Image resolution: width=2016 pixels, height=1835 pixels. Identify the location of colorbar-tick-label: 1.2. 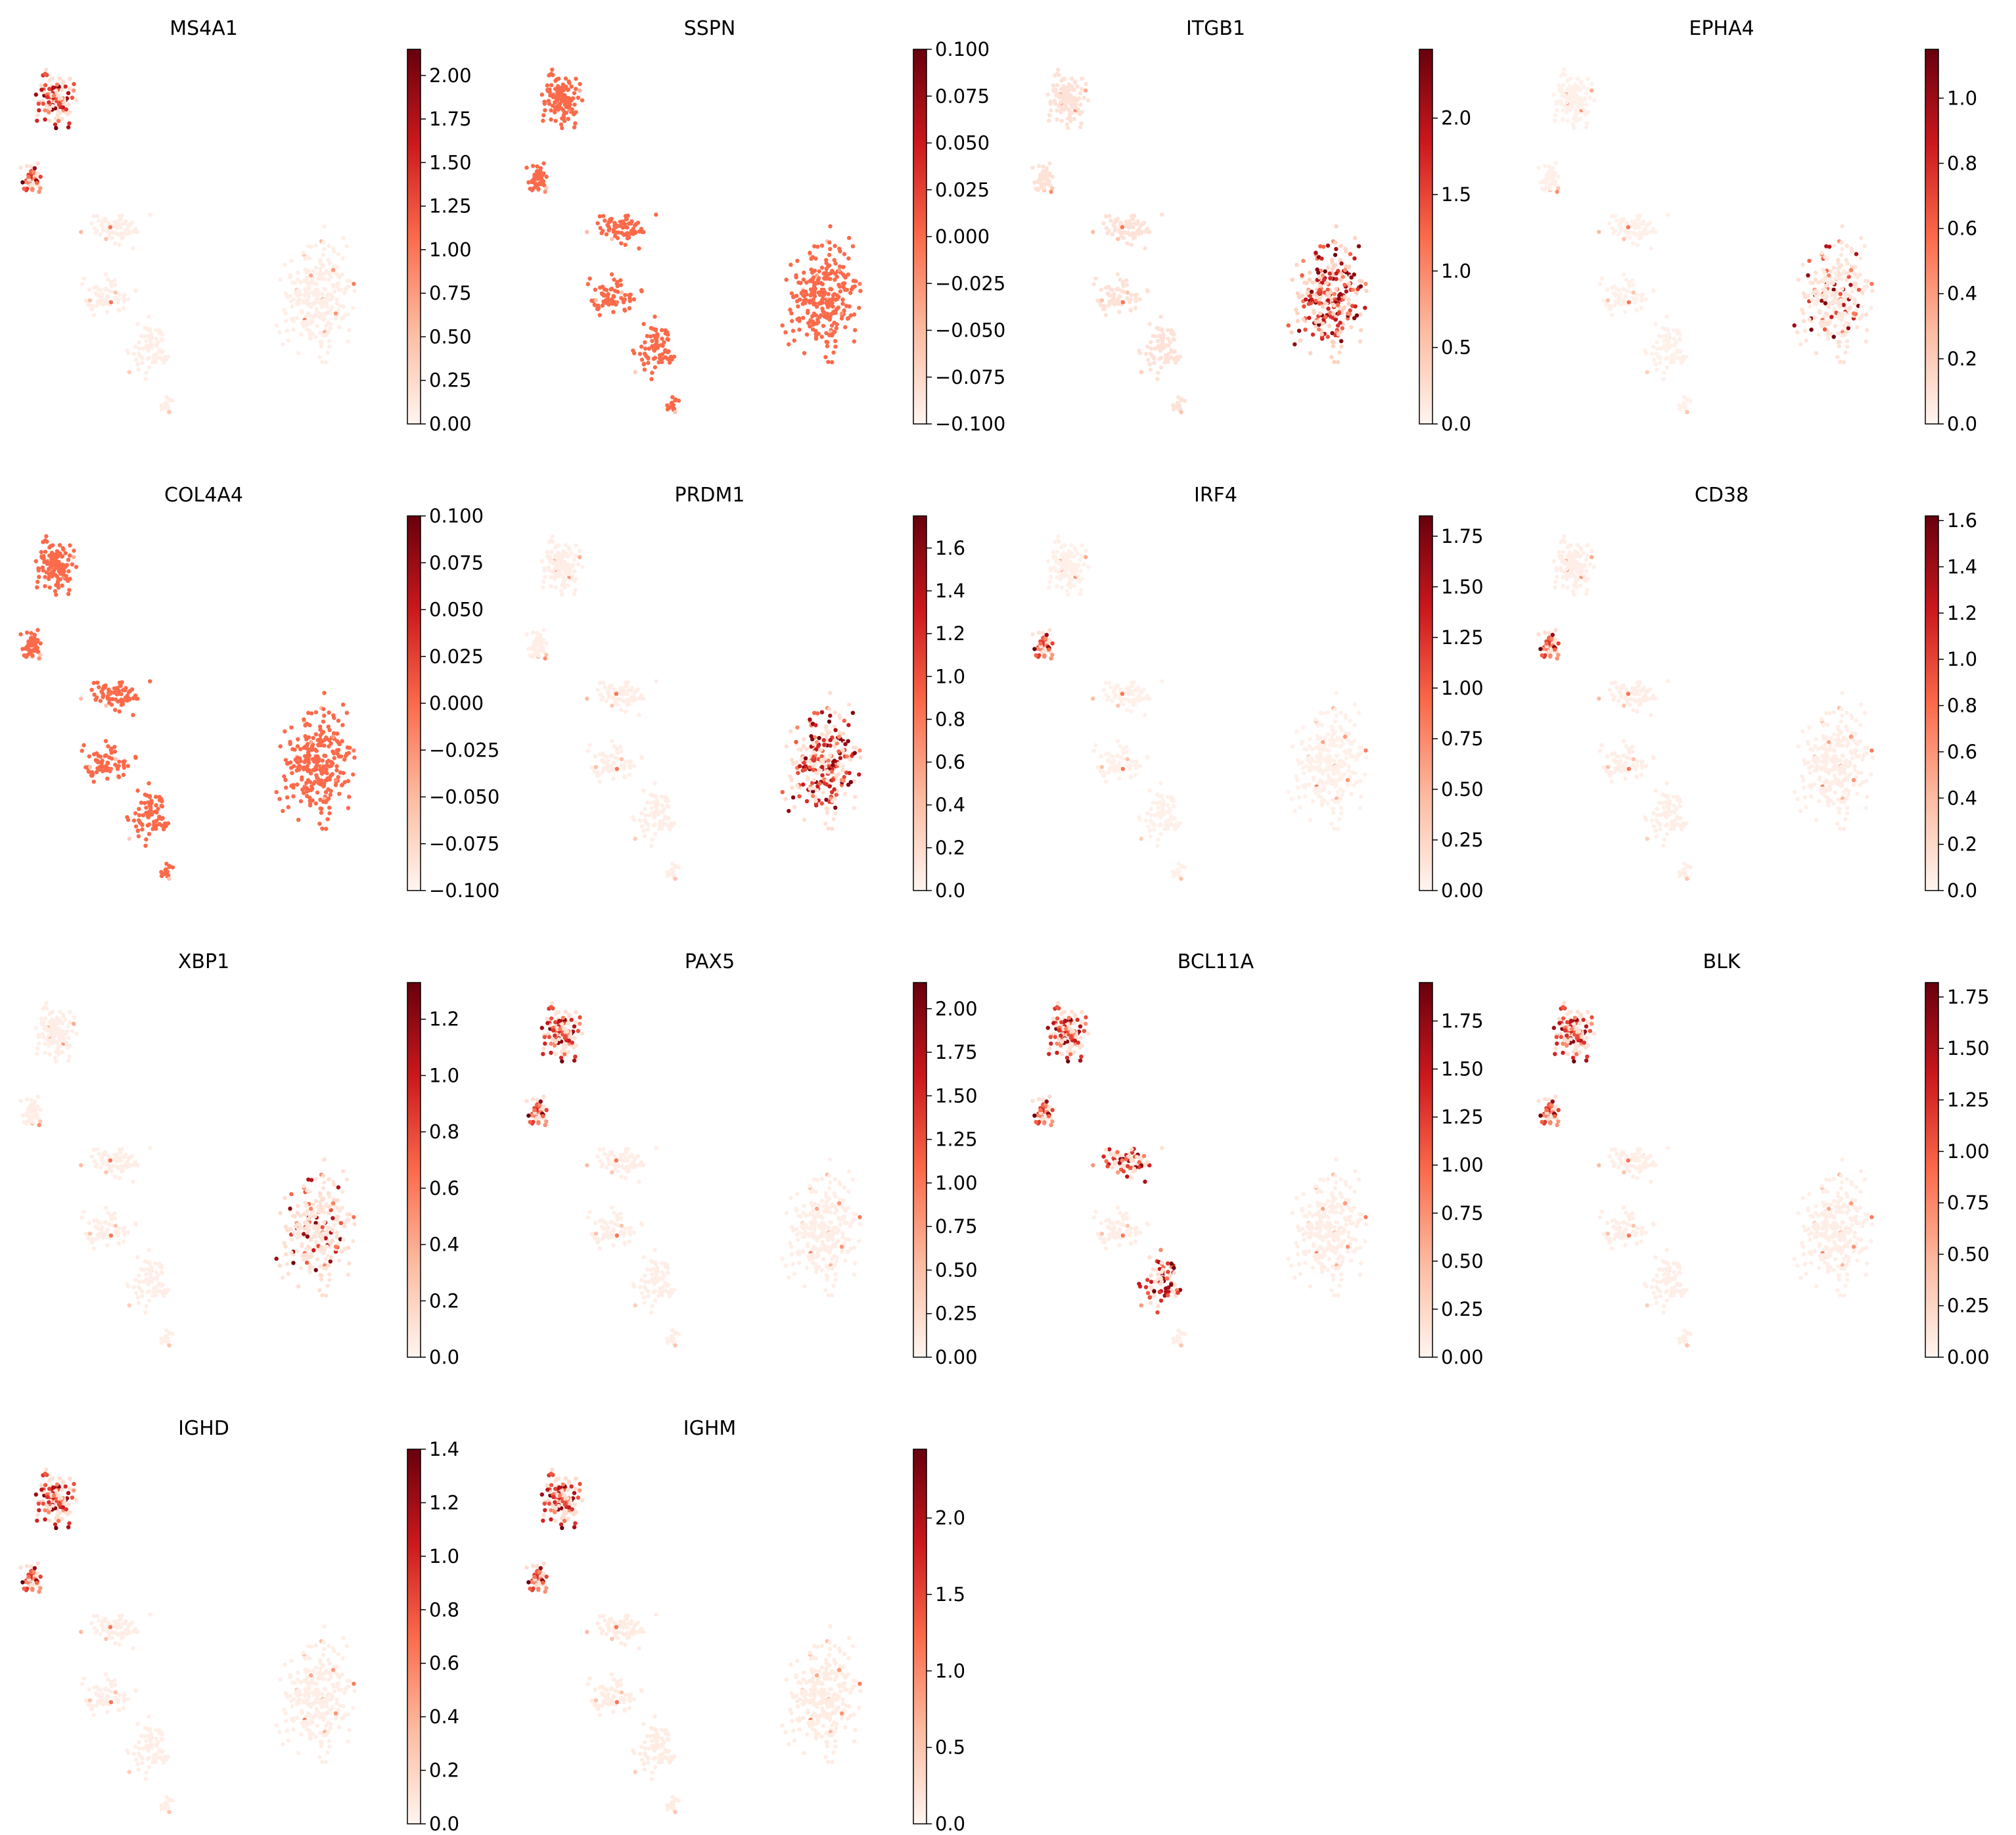
(950, 633).